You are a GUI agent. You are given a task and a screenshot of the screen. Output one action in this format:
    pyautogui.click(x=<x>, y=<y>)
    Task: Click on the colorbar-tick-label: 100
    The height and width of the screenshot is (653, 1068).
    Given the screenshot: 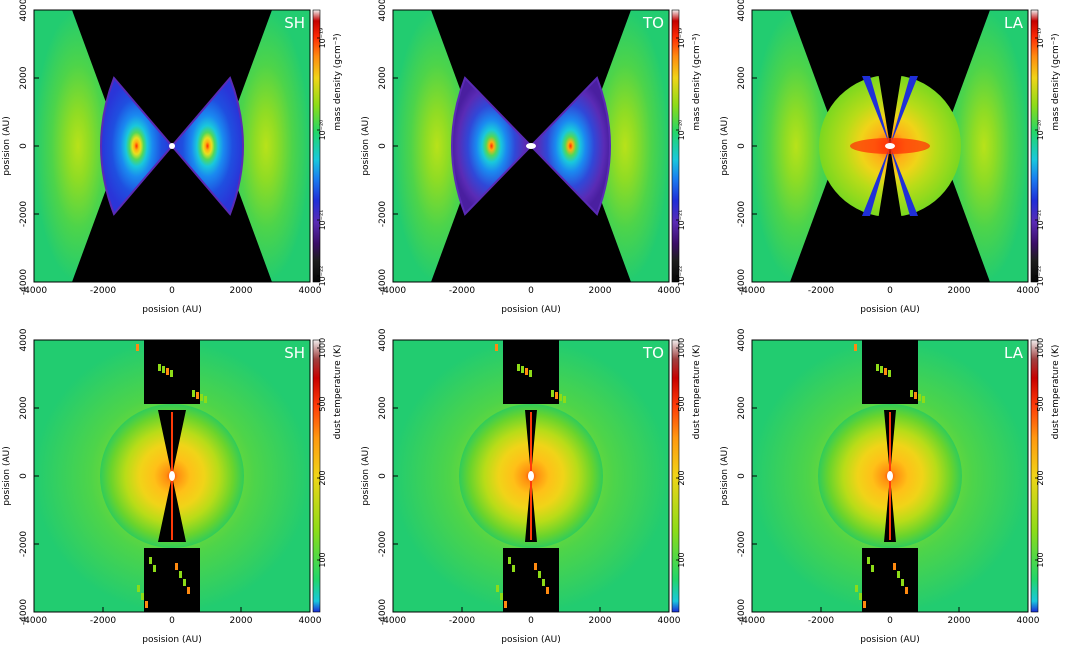 What is the action you would take?
    pyautogui.click(x=681, y=559)
    